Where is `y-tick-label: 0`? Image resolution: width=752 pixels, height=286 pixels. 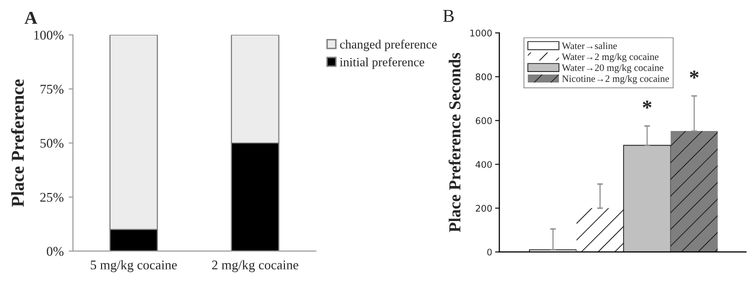
y-tick-label: 0 is located at coordinates (489, 252).